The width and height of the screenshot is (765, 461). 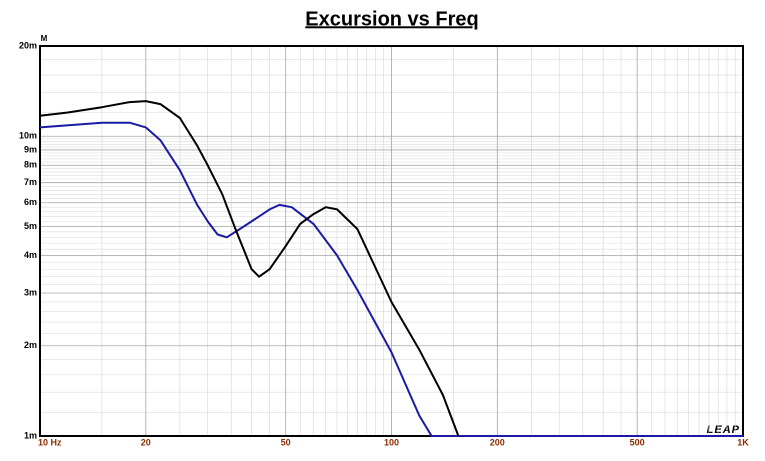 I want to click on y-unit-label: M, so click(x=44, y=38).